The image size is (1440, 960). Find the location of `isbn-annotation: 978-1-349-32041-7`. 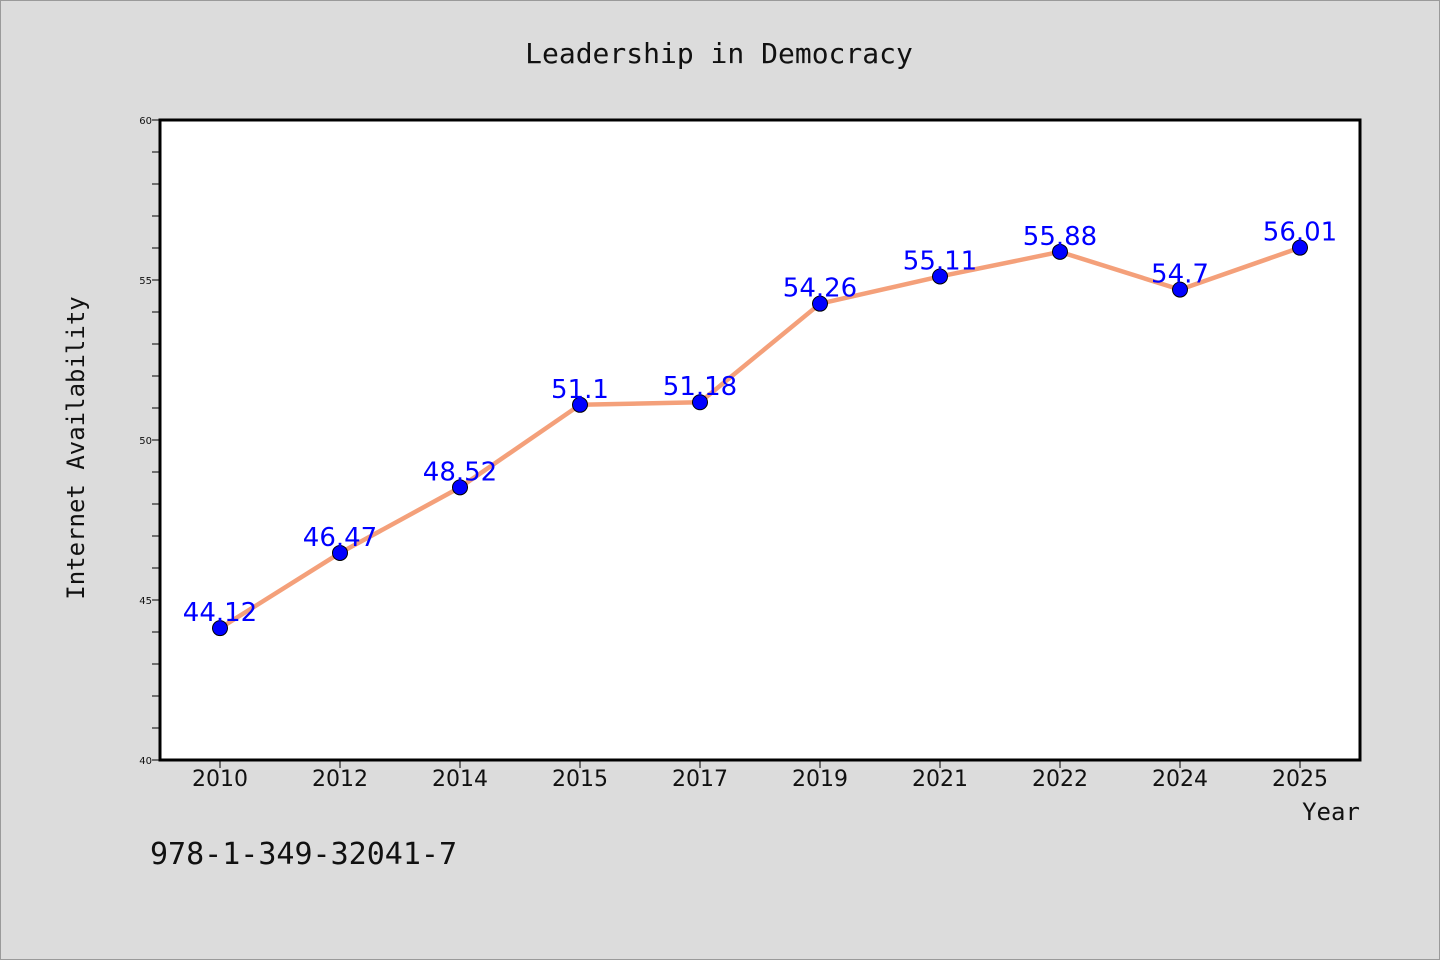

isbn-annotation: 978-1-349-32041-7 is located at coordinates (303, 854).